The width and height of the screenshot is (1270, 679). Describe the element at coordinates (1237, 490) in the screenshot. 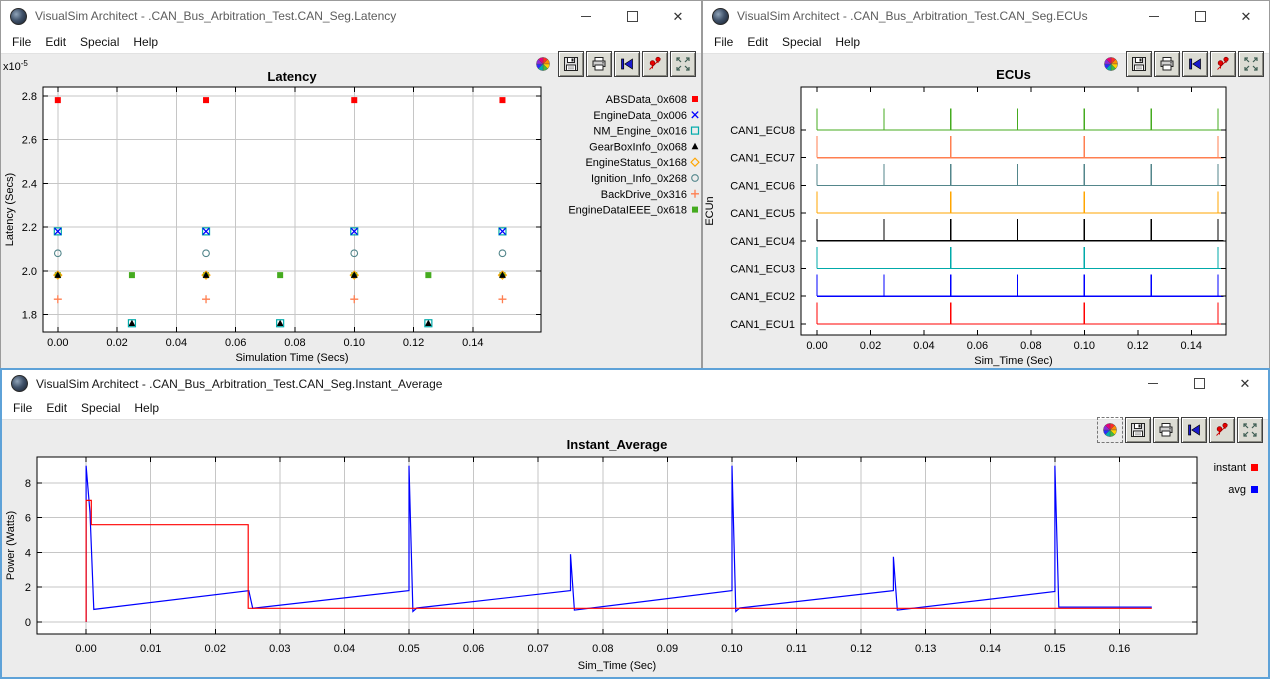

I see `legend-label: avg` at that location.